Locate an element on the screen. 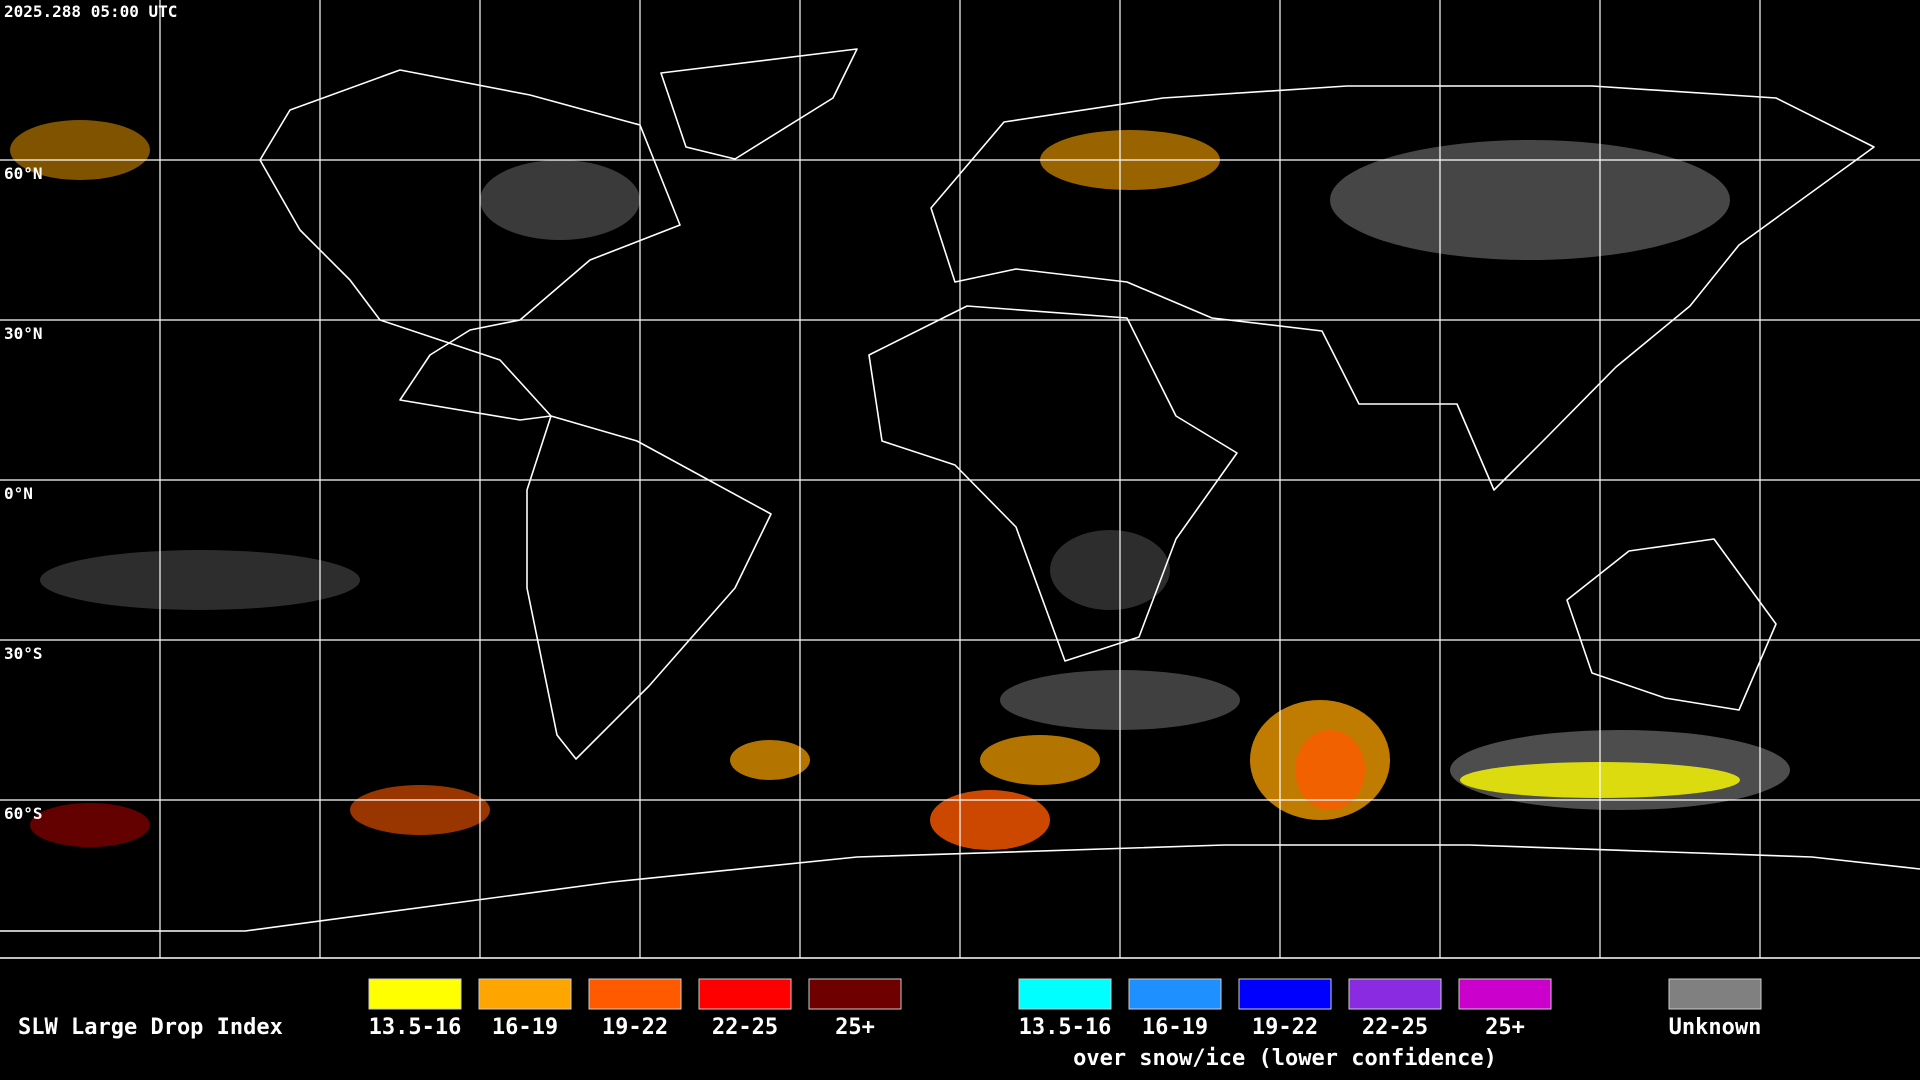 The image size is (1920, 1080). timestamp: 2025.288 05:00 UTC is located at coordinates (90, 11).